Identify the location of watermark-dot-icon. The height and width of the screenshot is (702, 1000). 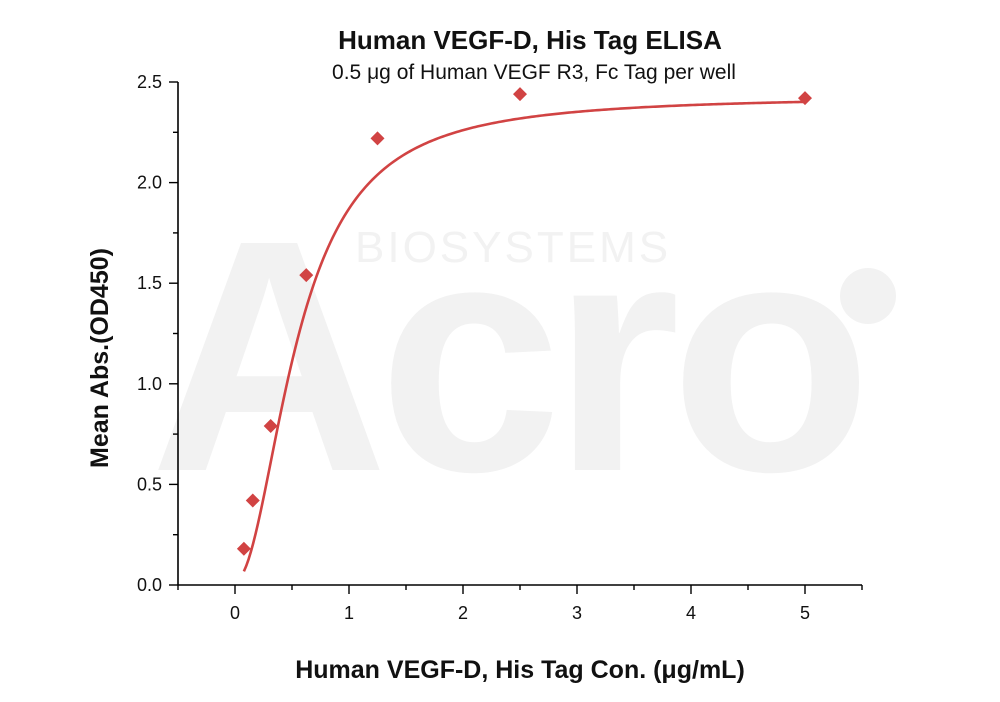
(868, 296).